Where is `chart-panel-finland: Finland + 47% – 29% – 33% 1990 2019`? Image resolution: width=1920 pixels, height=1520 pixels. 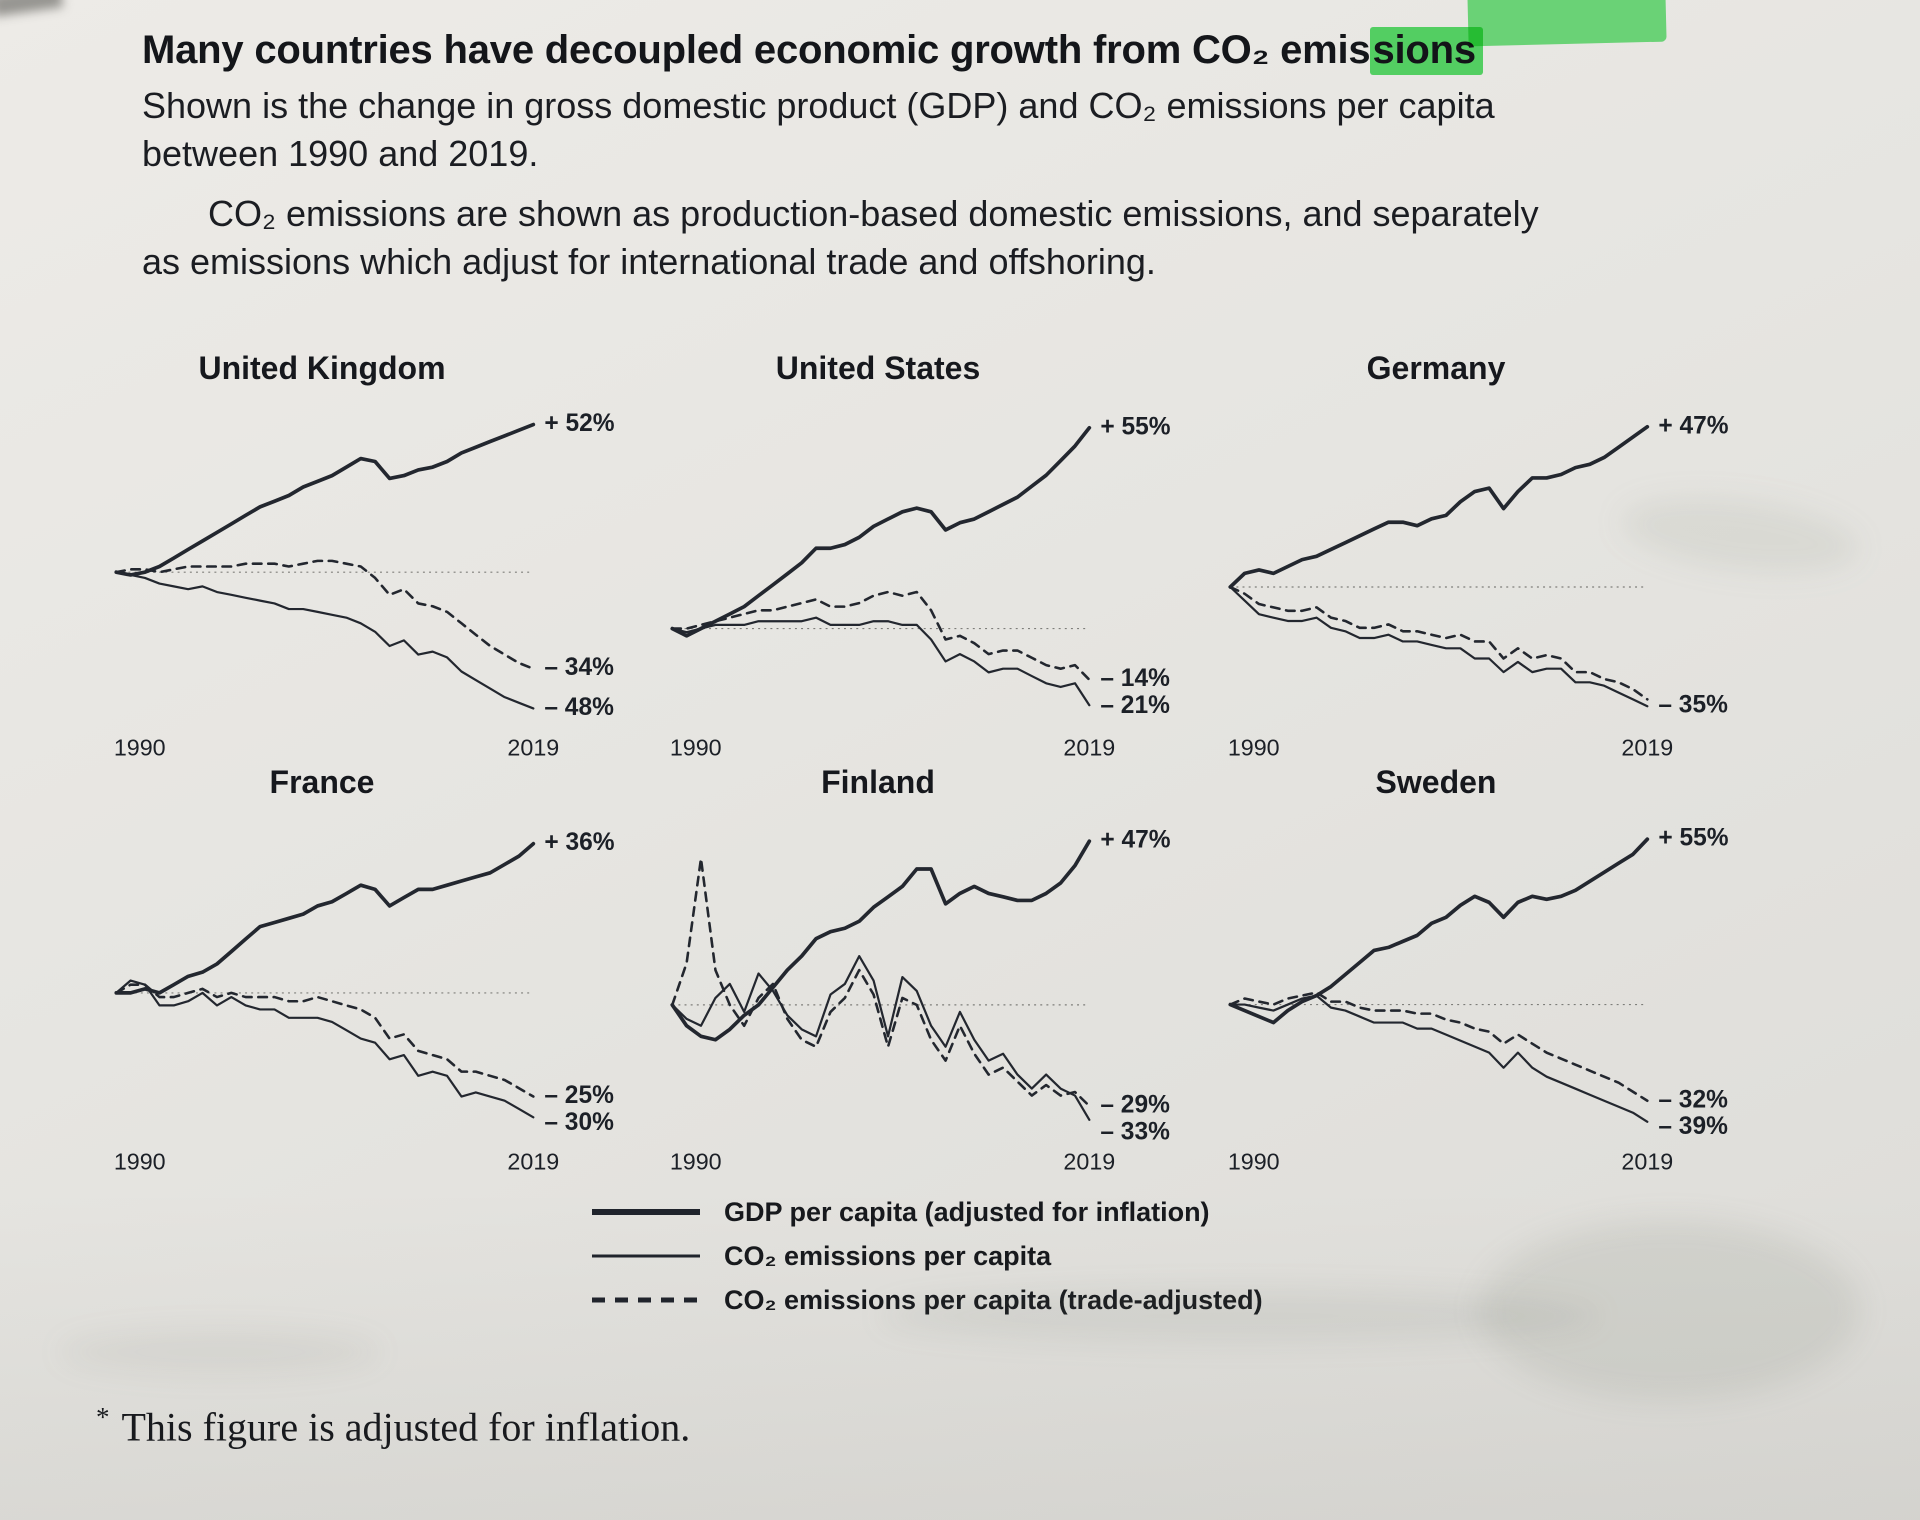
chart-panel-finland: Finland + 47% – 29% – 33% 1990 2019 is located at coordinates (936, 971).